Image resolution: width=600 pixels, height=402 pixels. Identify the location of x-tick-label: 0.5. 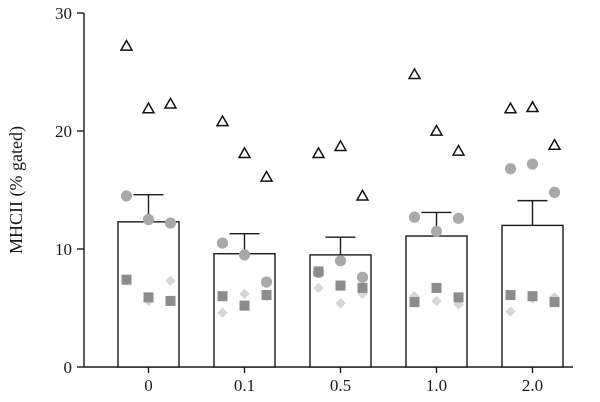
(340, 385).